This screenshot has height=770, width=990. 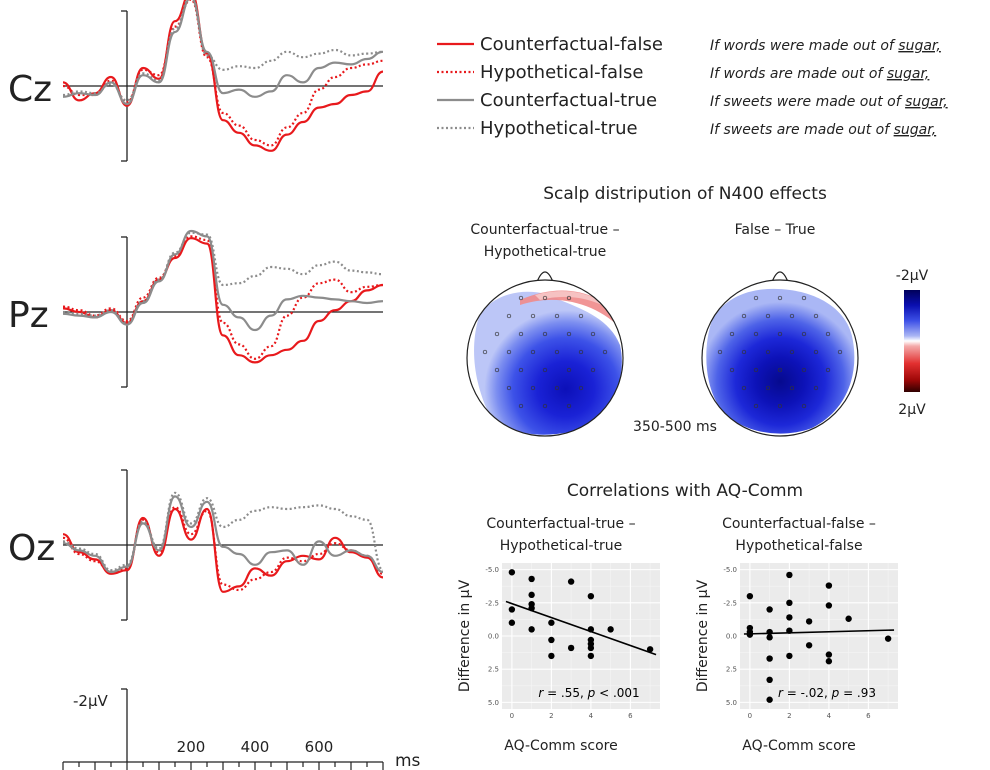 What do you see at coordinates (835, 693) in the screenshot?
I see `stat-p-symbol: p` at bounding box center [835, 693].